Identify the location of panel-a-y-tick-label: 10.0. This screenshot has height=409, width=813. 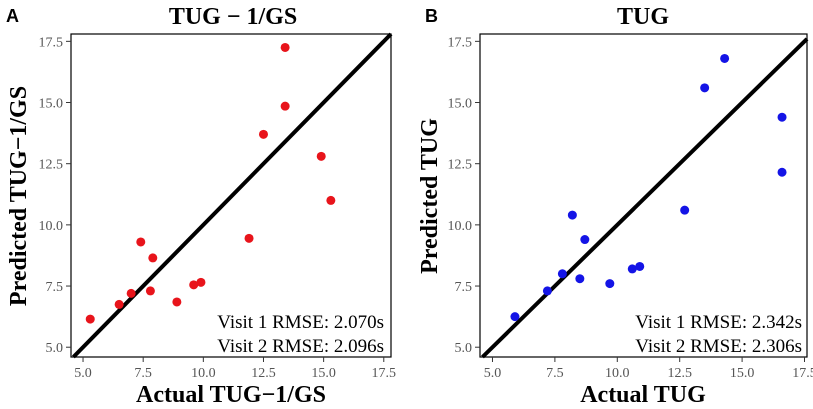
(51, 226).